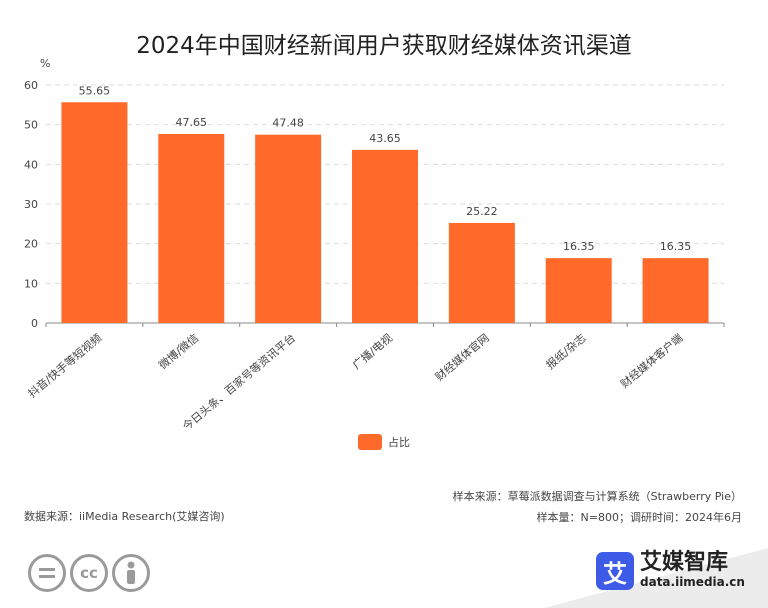 The height and width of the screenshot is (608, 768). I want to click on license-icons: cc, so click(91, 573).